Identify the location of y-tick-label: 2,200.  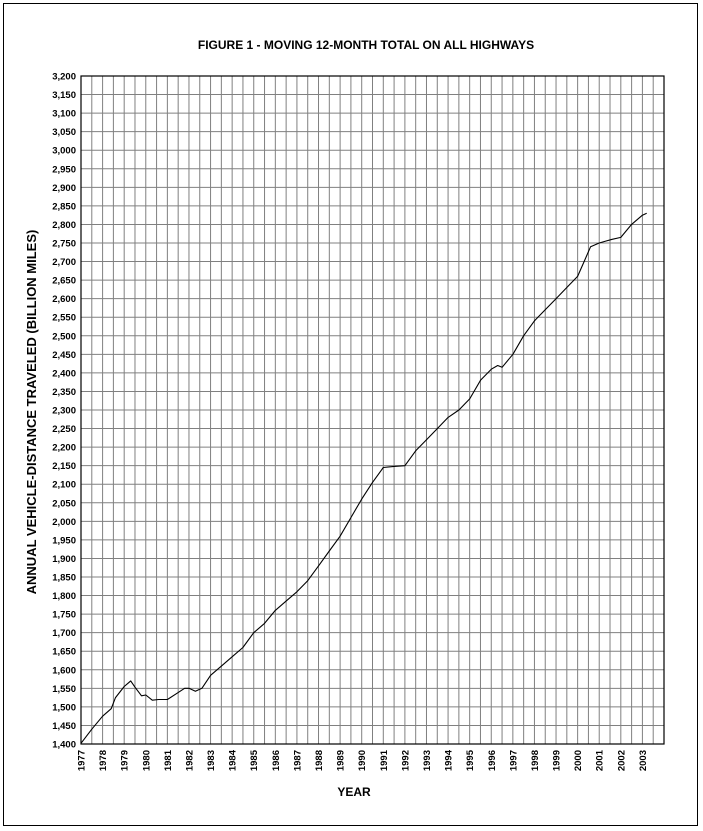
(64, 448).